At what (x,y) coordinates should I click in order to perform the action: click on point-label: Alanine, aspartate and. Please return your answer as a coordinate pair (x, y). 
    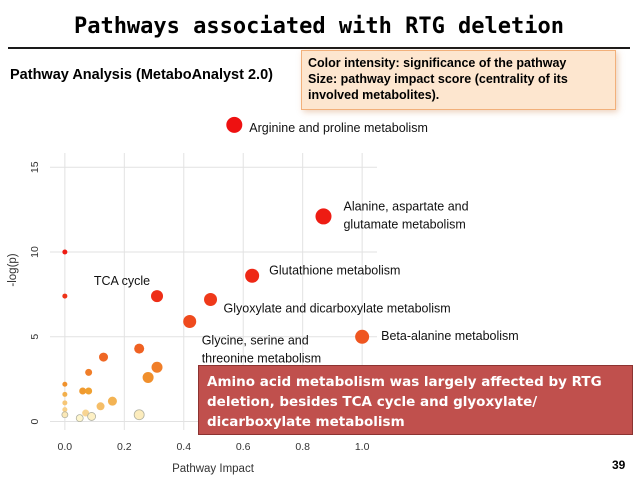
    Looking at the image, I should click on (405, 206).